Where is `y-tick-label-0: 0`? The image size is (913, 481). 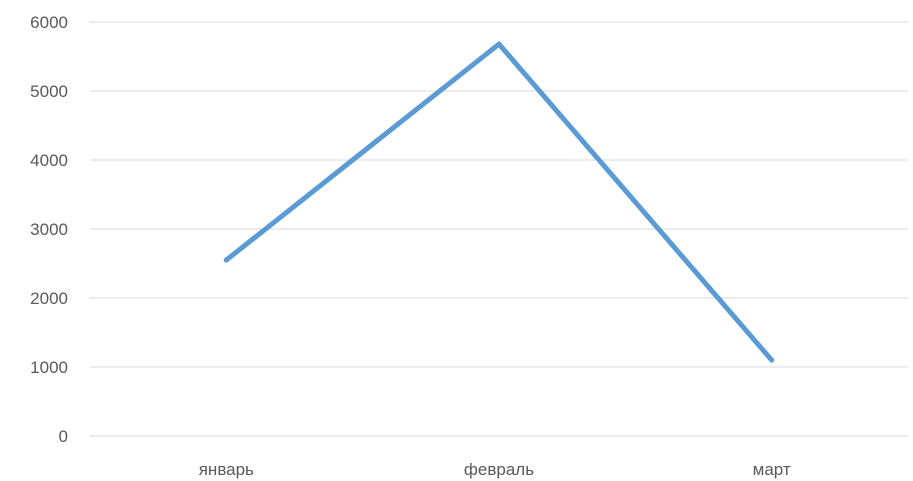 y-tick-label-0: 0 is located at coordinates (63, 436).